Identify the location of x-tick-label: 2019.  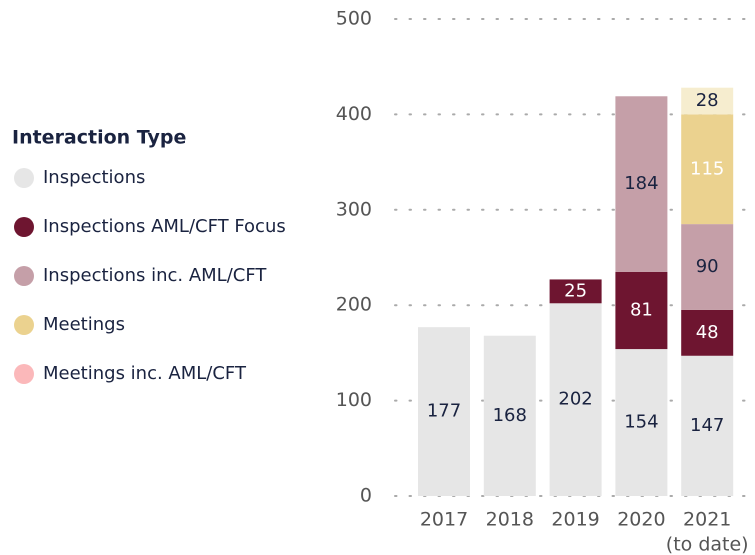
(575, 520).